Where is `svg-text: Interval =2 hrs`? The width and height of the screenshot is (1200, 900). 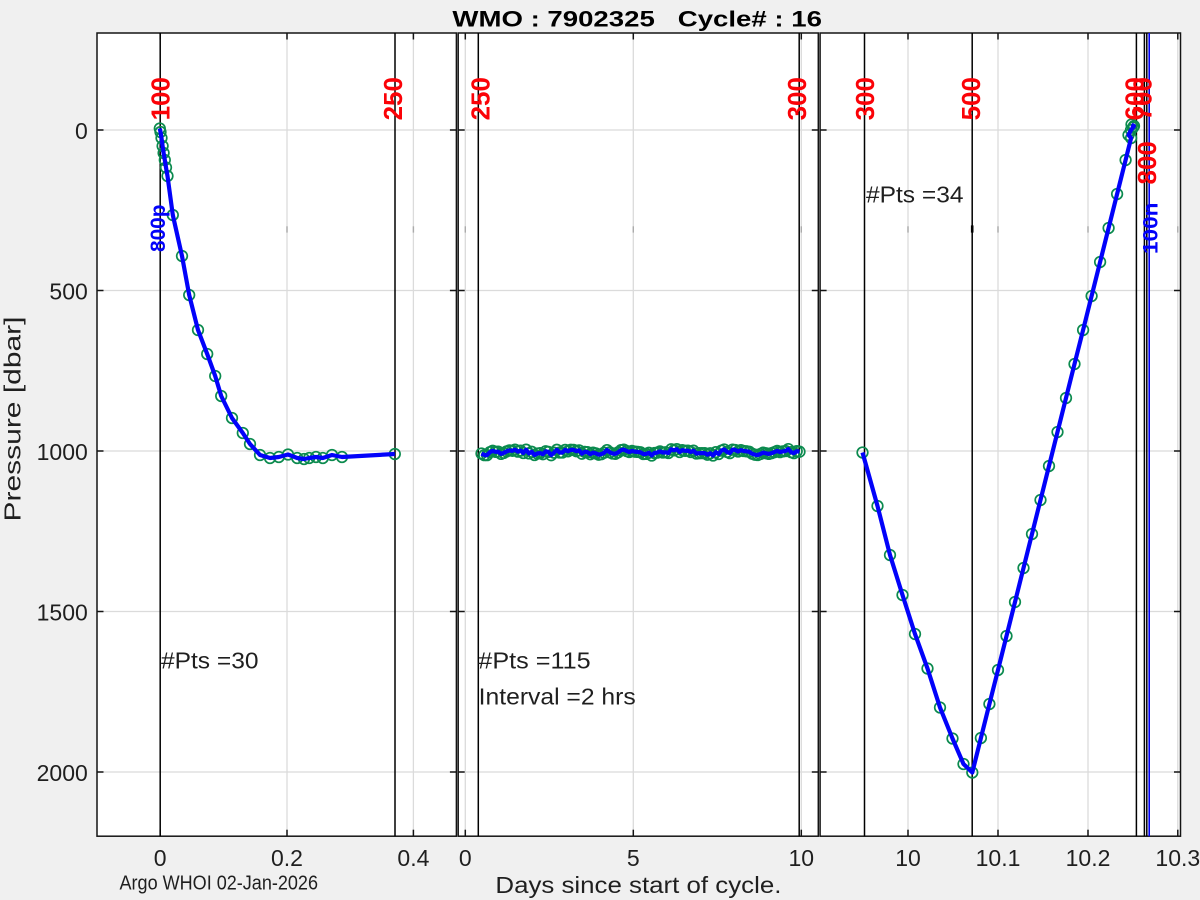
svg-text: Interval =2 hrs is located at coordinates (557, 697).